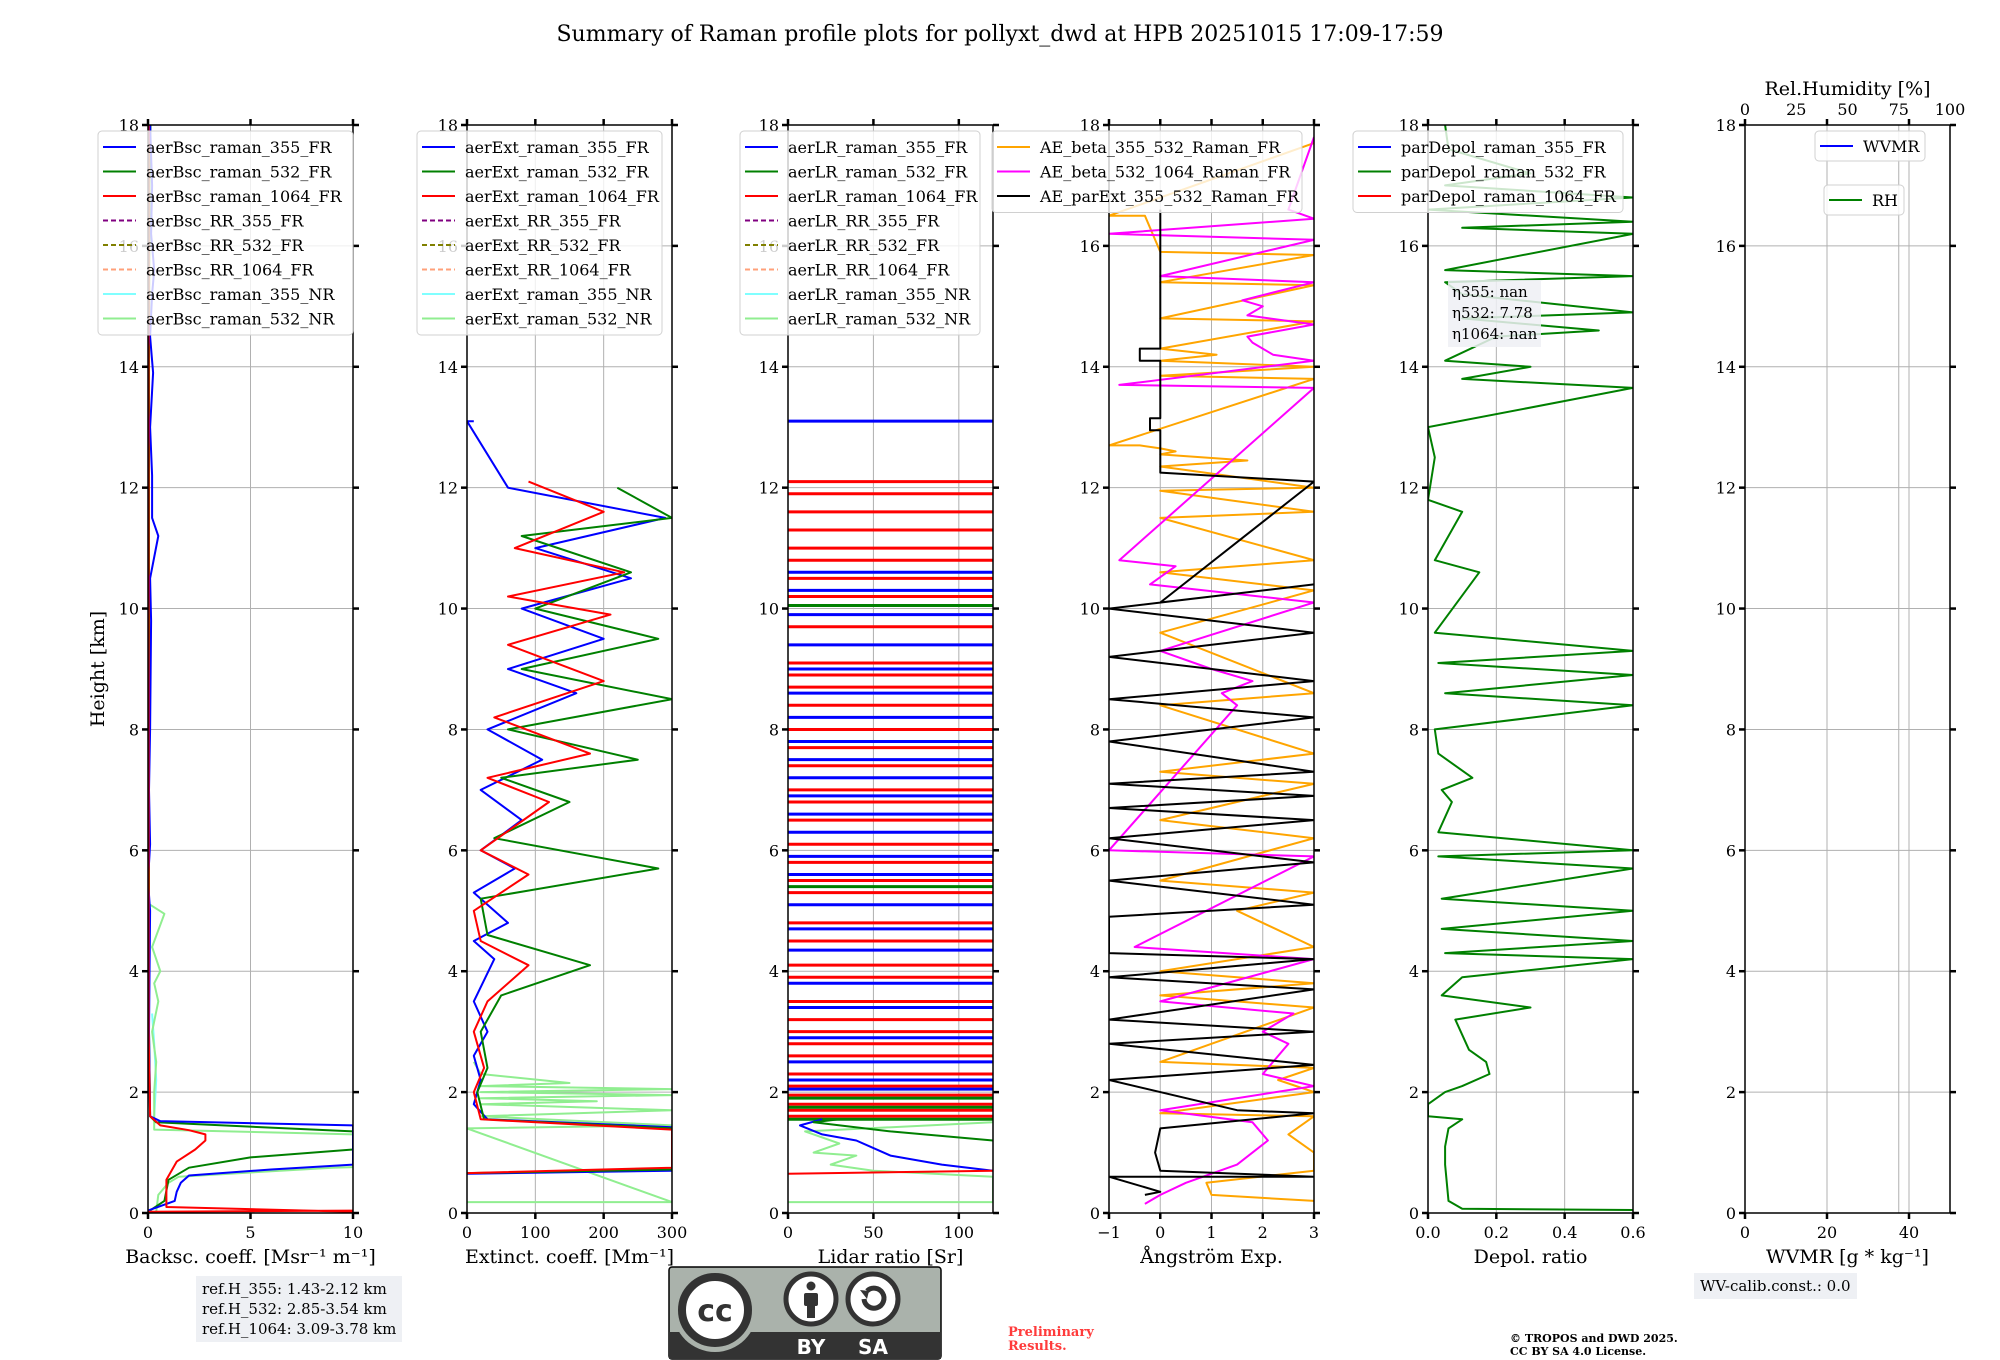 The height and width of the screenshot is (1360, 2000). I want to click on wv-calib-text: WV-calib.const.: 0.0, so click(1775, 1286).